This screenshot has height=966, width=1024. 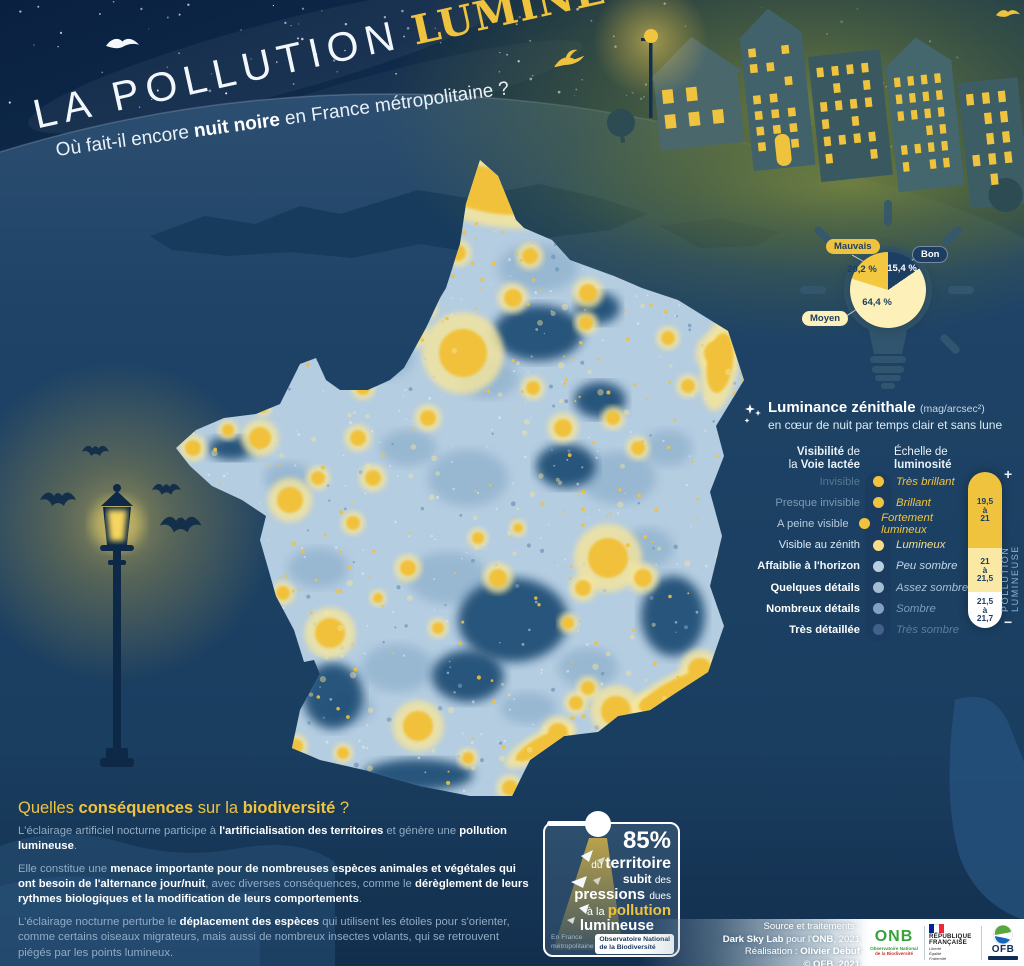 I want to click on scale-plus-sign: +, so click(x=1008, y=474).